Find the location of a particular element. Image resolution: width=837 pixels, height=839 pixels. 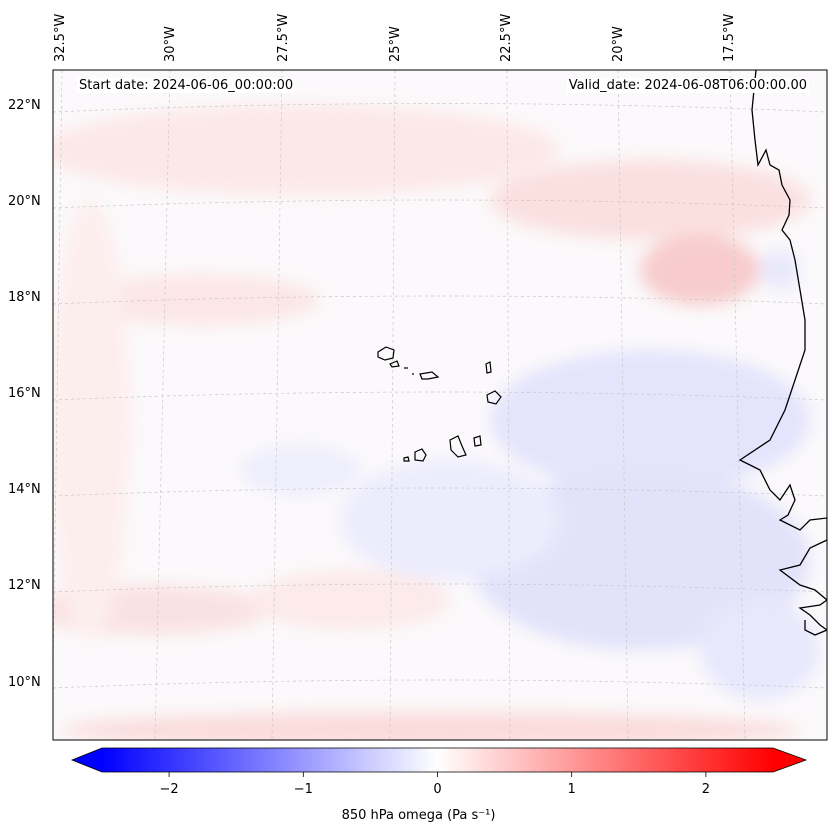

colorbar-outline is located at coordinates (439, 760).